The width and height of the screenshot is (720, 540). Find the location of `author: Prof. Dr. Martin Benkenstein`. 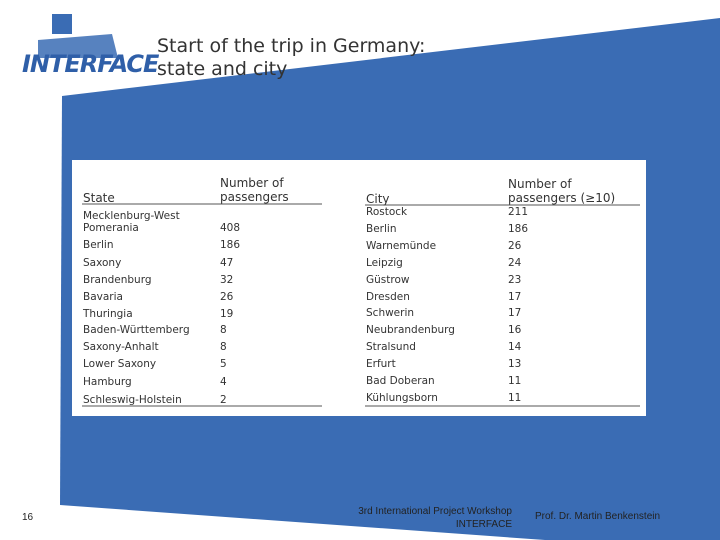

author: Prof. Dr. Martin Benkenstein is located at coordinates (598, 516).